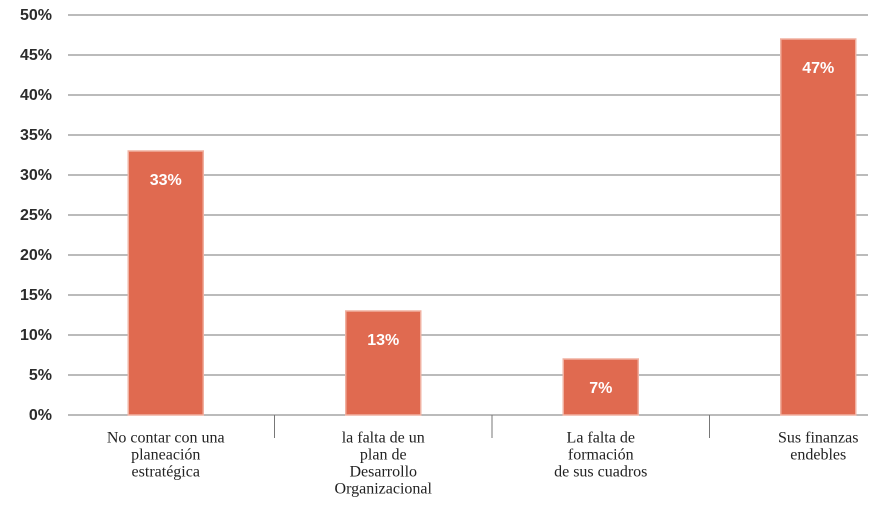  What do you see at coordinates (166, 438) in the screenshot?
I see `x-tick-label: No contar con una` at bounding box center [166, 438].